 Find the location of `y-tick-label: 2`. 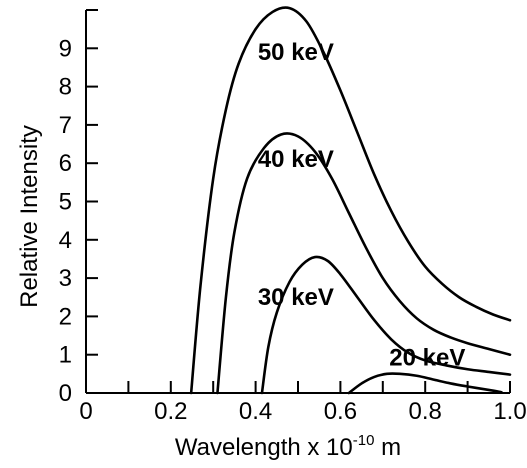

y-tick-label: 2 is located at coordinates (65, 316).